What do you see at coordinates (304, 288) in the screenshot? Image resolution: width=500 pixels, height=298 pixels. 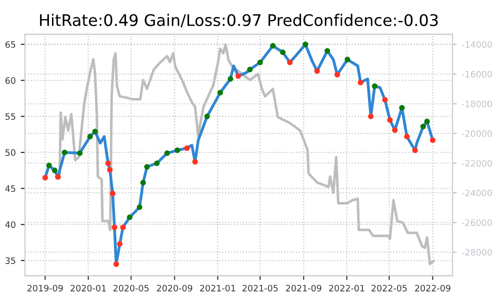 I see `x-tick-label: 2021-09` at bounding box center [304, 288].